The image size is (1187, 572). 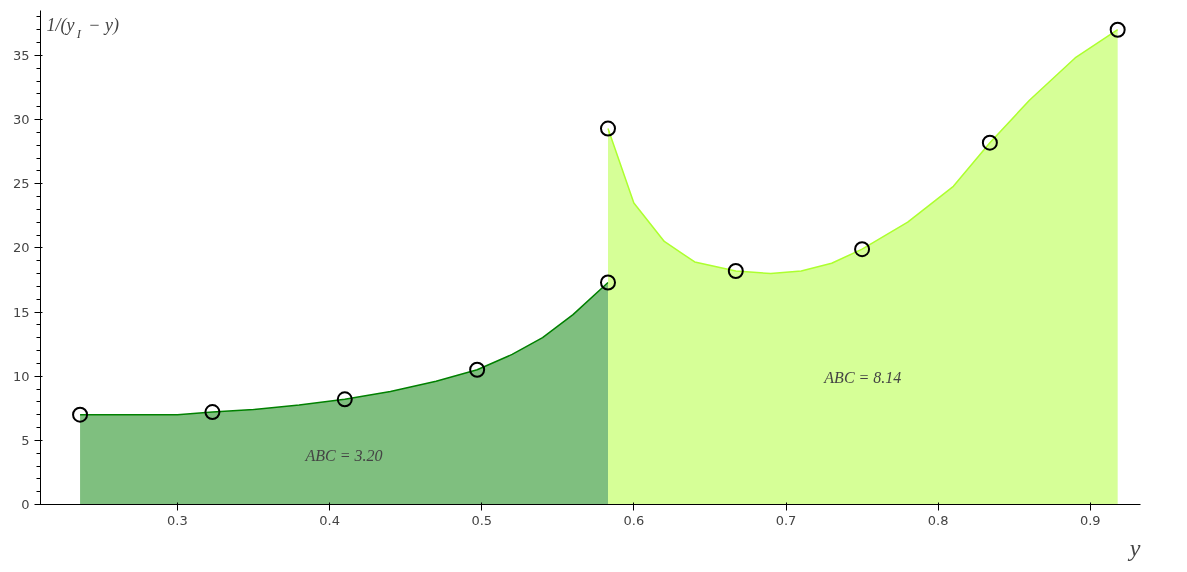 I want to click on x-tick-label: 0.8, so click(x=938, y=520).